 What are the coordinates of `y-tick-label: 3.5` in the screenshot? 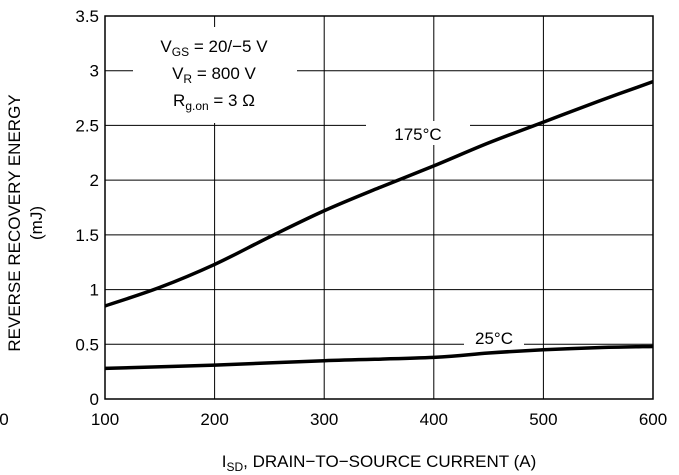 It's located at (87, 16).